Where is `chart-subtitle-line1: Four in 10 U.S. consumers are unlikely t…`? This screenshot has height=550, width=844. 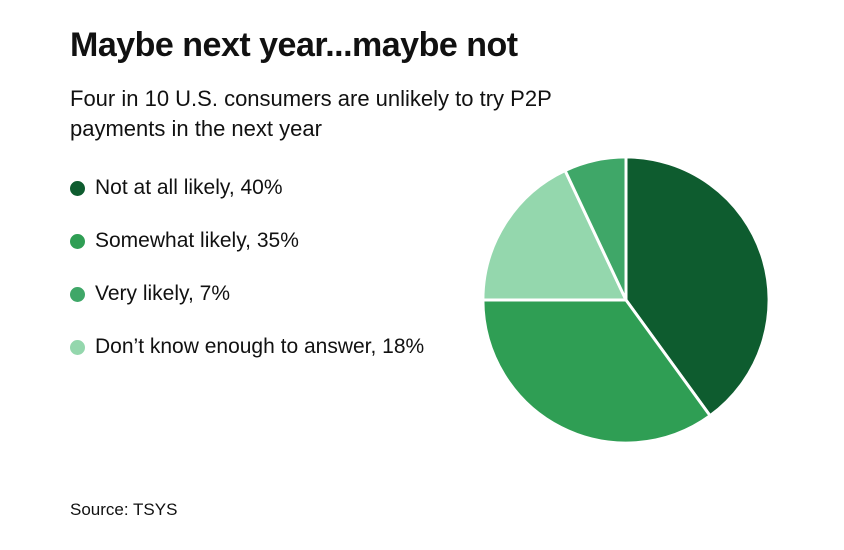 chart-subtitle-line1: Four in 10 U.S. consumers are unlikely t… is located at coordinates (311, 98).